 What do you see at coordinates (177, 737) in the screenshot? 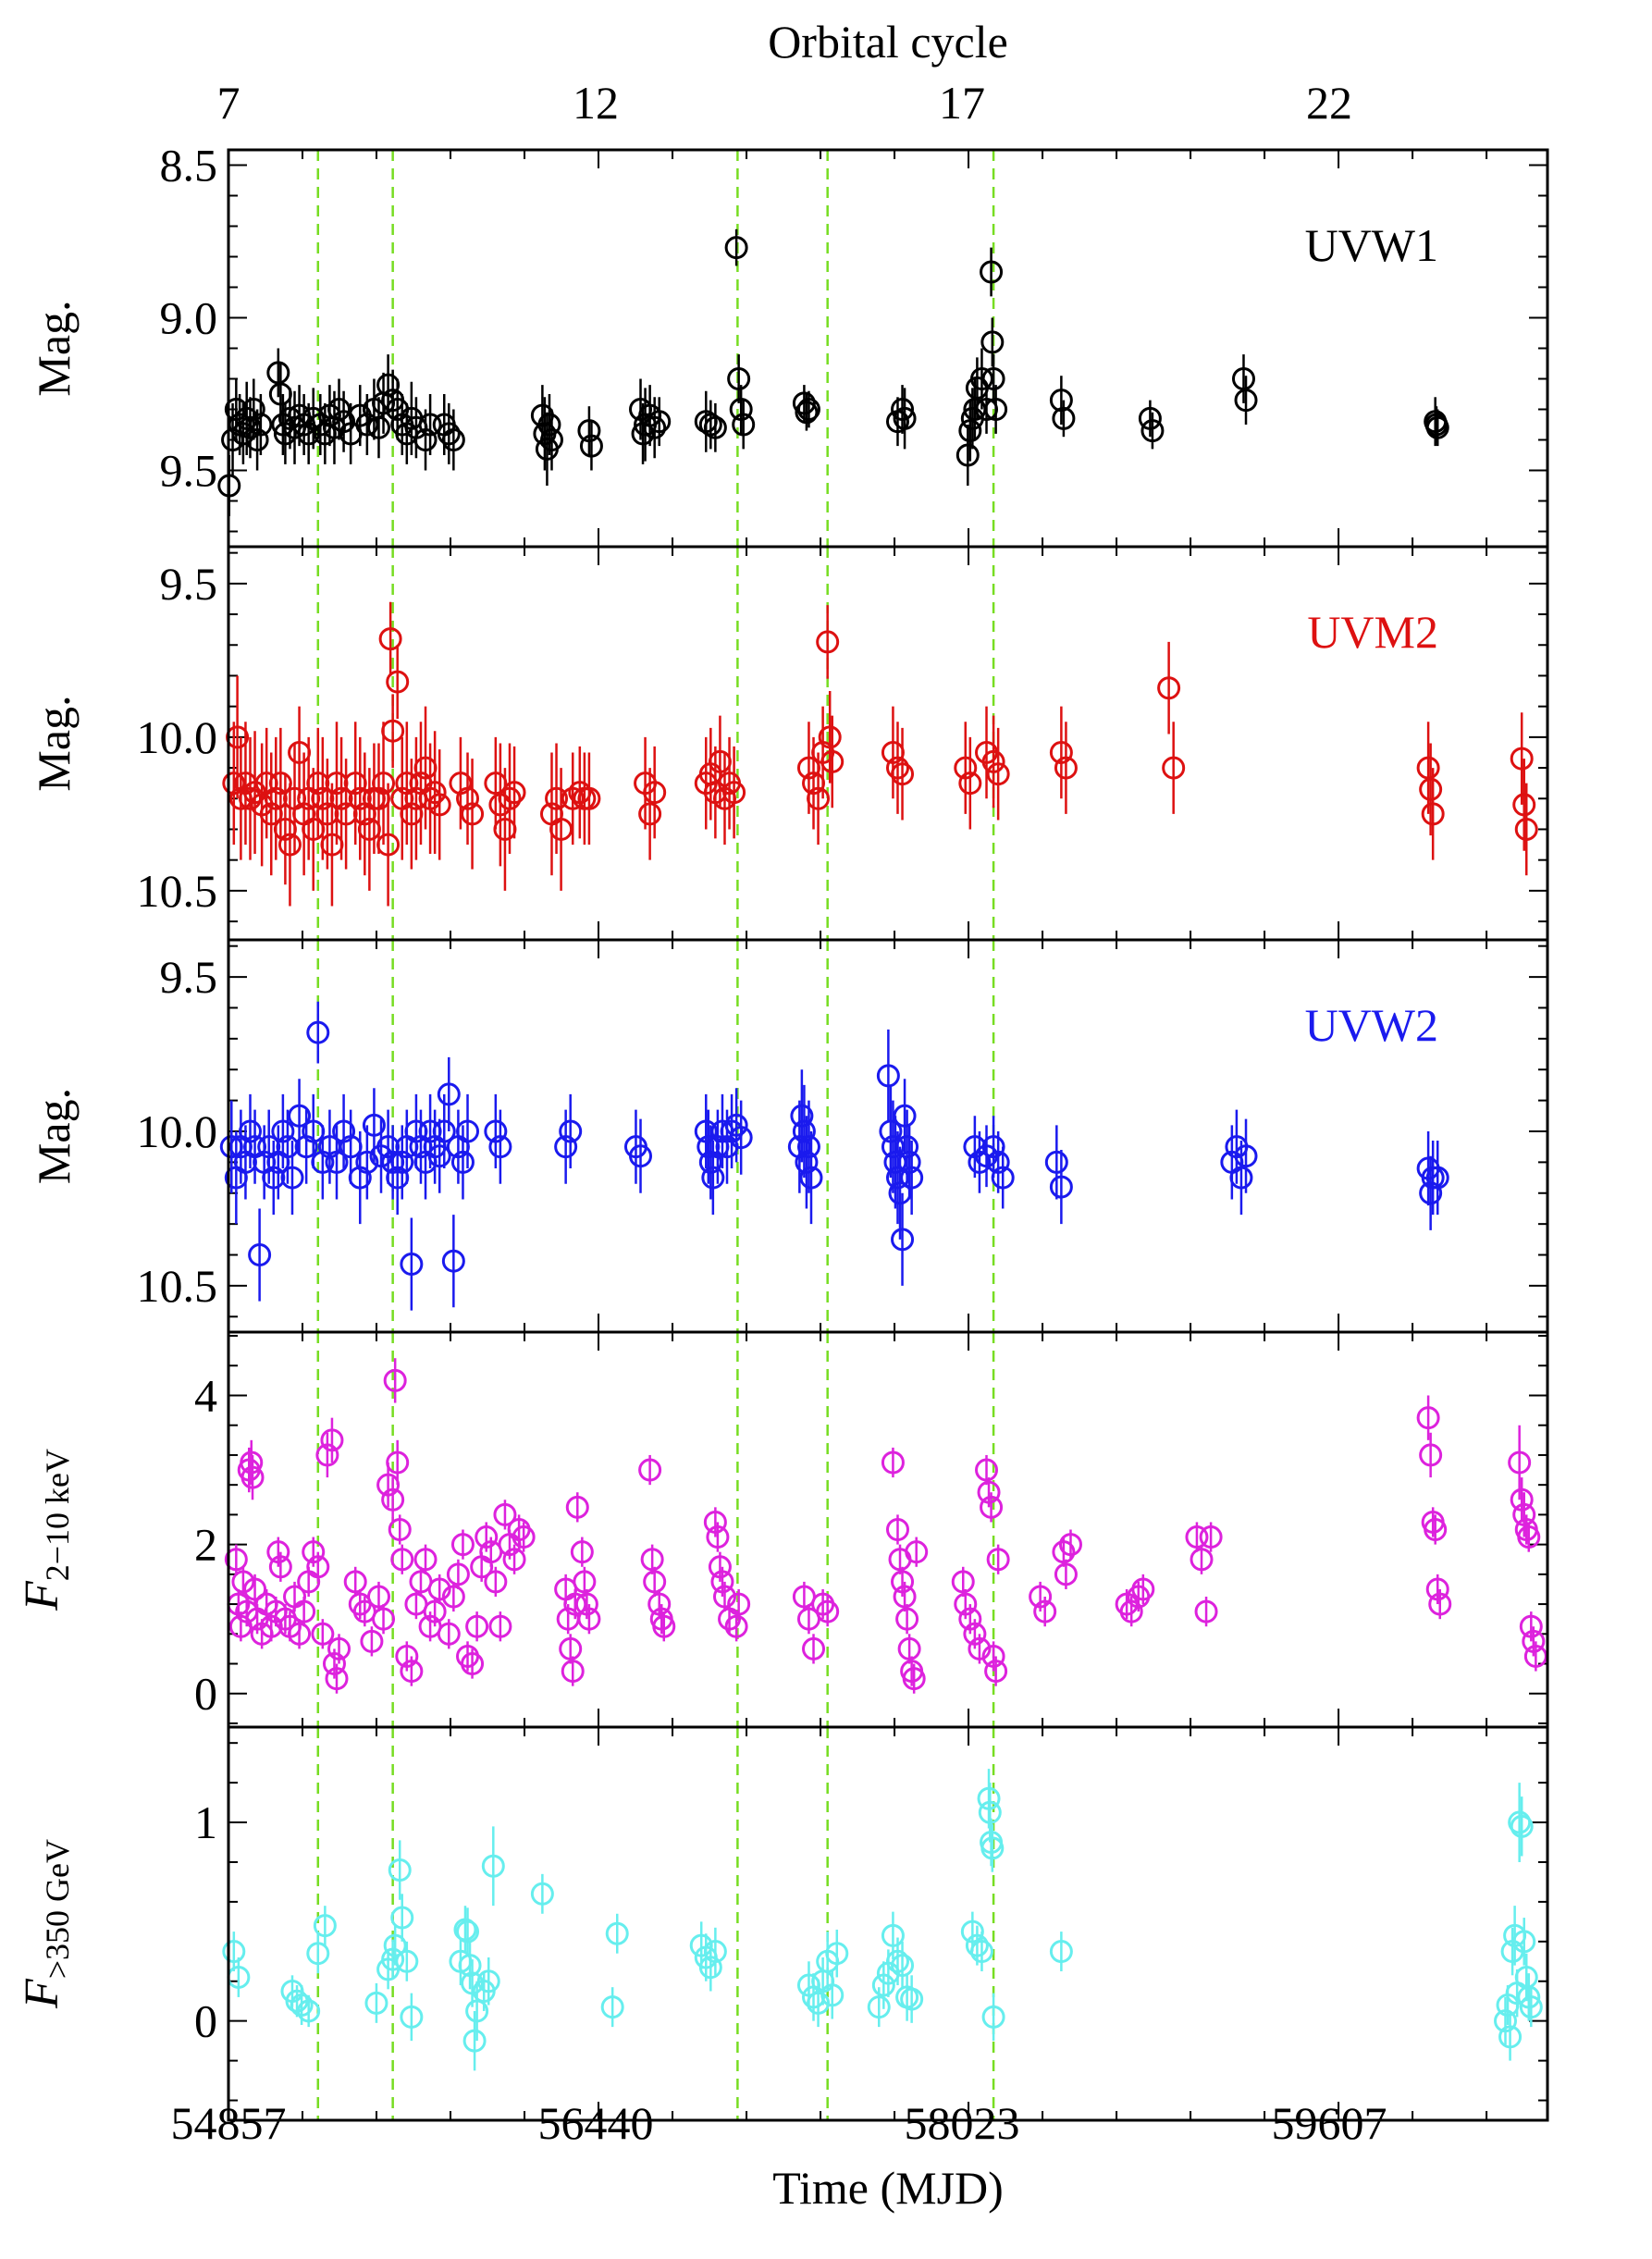
I see `y-tick-label: 10.0` at bounding box center [177, 737].